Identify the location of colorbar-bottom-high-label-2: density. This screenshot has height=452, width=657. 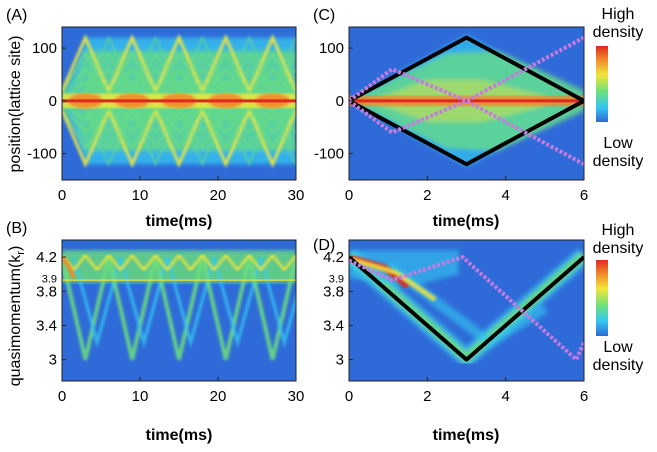
(618, 248).